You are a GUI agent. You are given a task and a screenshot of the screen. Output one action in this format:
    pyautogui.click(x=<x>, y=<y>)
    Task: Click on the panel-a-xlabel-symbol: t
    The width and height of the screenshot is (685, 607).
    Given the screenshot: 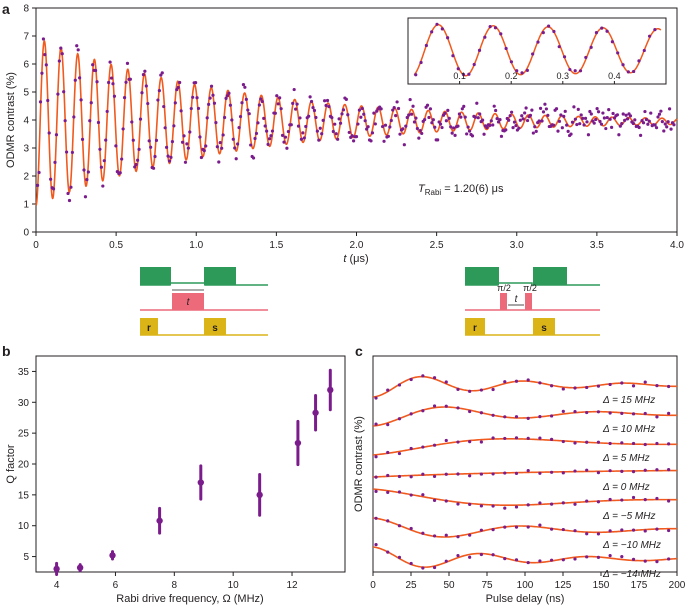 What is the action you would take?
    pyautogui.click(x=345, y=259)
    